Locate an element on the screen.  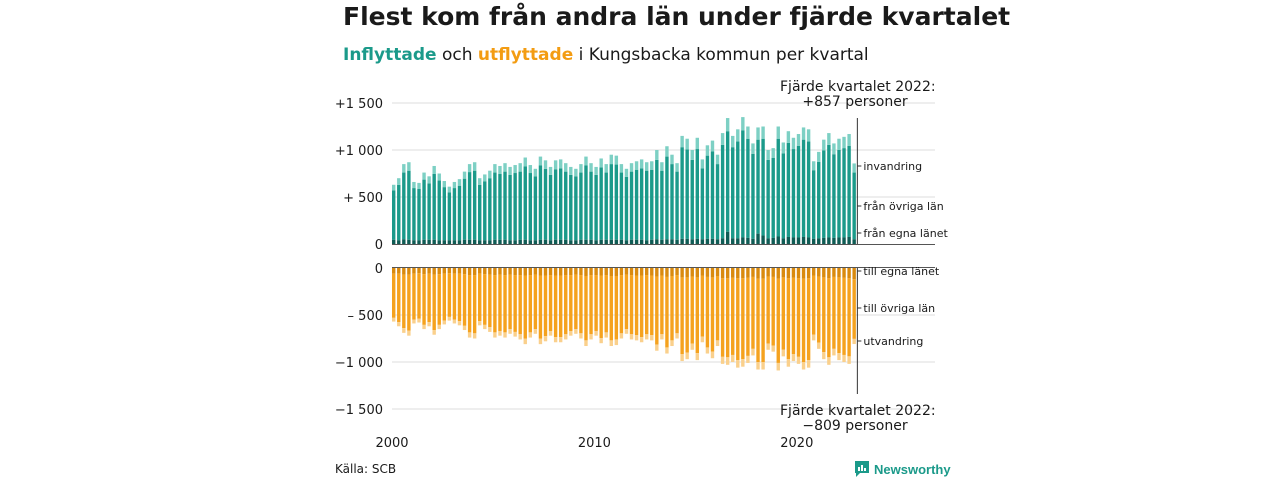
label-till-ovriga-lan: till övriga län is located at coordinates (899, 308).